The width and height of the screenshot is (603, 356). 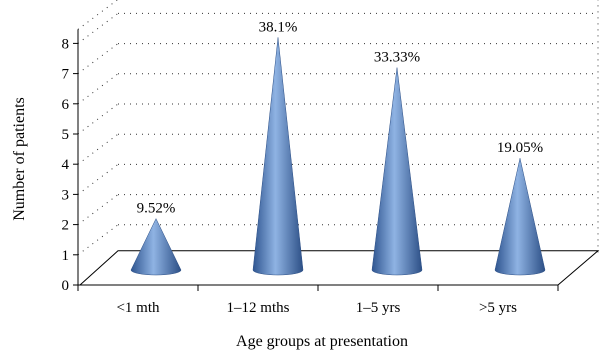 I want to click on x-tick-label: <1 mth, so click(x=138, y=308).